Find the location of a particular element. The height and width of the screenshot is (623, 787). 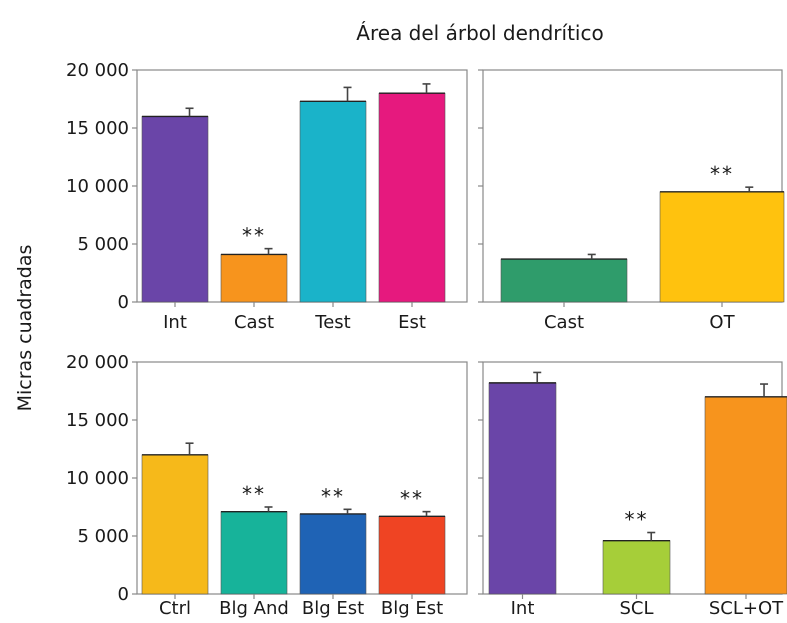

category-label: Ctrl is located at coordinates (175, 608).